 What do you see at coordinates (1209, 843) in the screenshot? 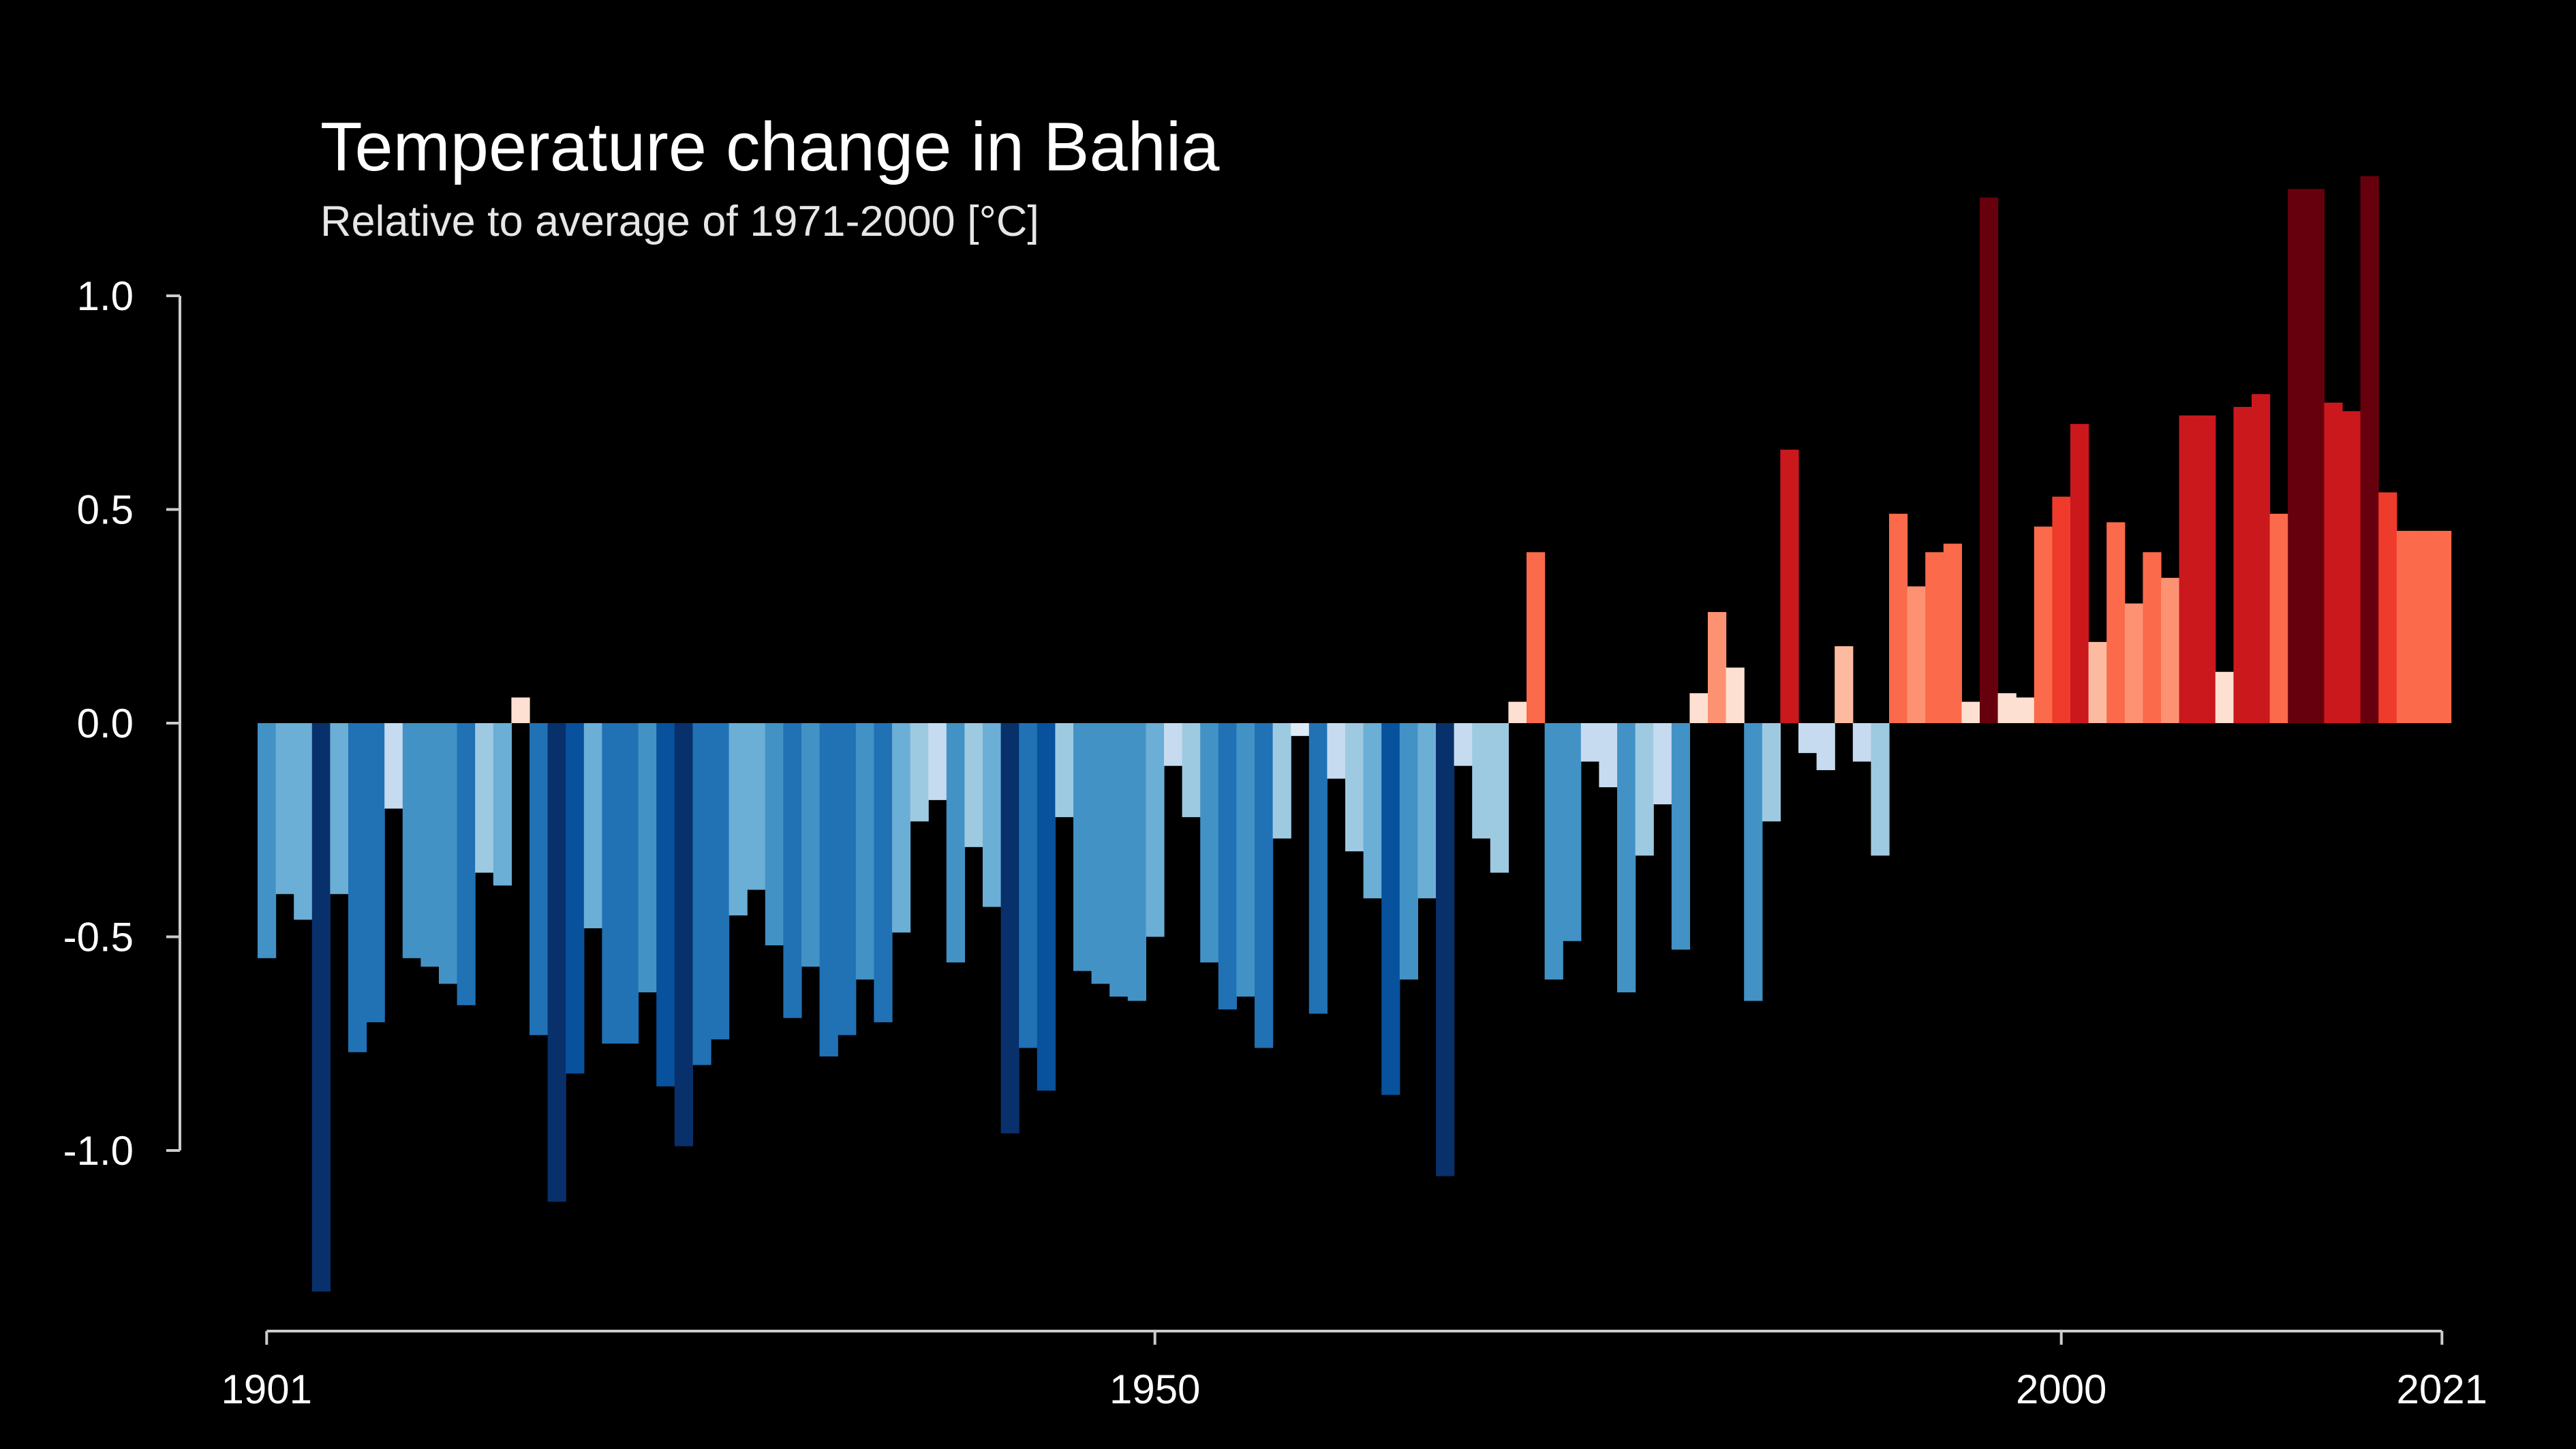
I see `bar-1953` at bounding box center [1209, 843].